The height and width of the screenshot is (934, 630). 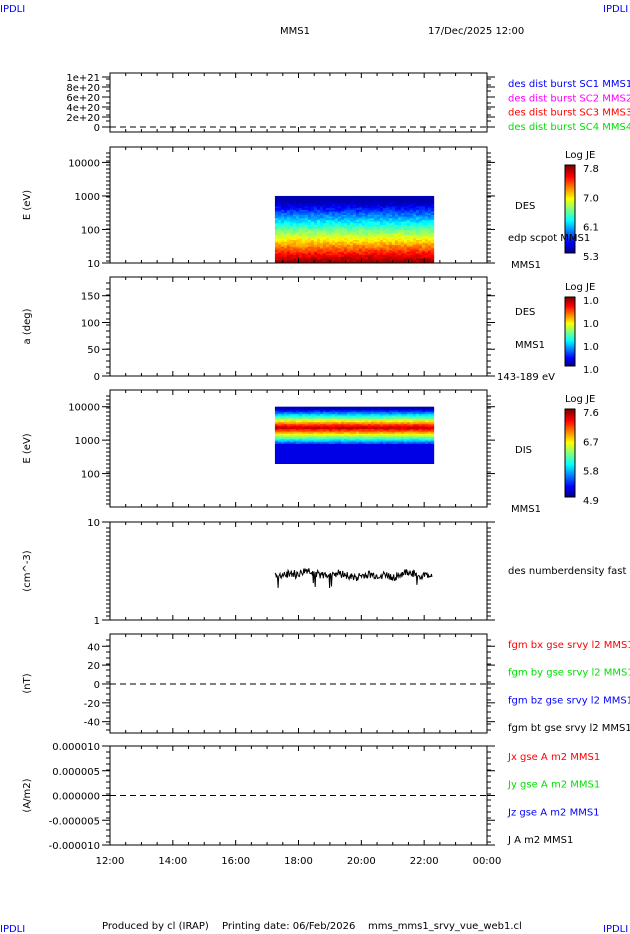 What do you see at coordinates (525, 206) in the screenshot?
I see `panel-label: DES` at bounding box center [525, 206].